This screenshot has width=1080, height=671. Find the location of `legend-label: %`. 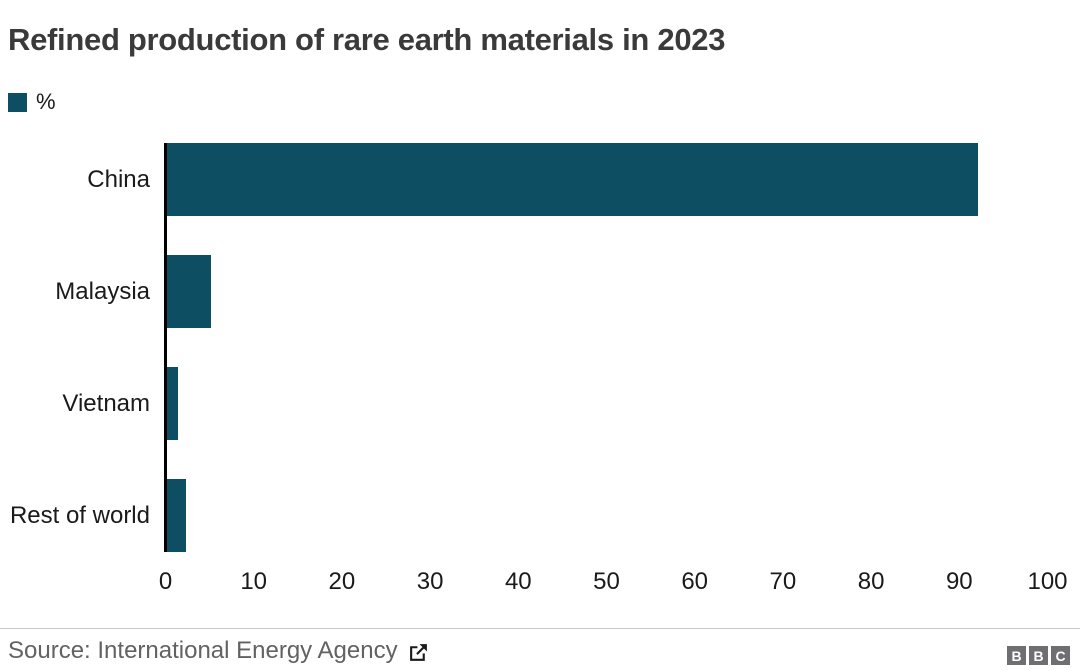

legend-label: % is located at coordinates (46, 101).